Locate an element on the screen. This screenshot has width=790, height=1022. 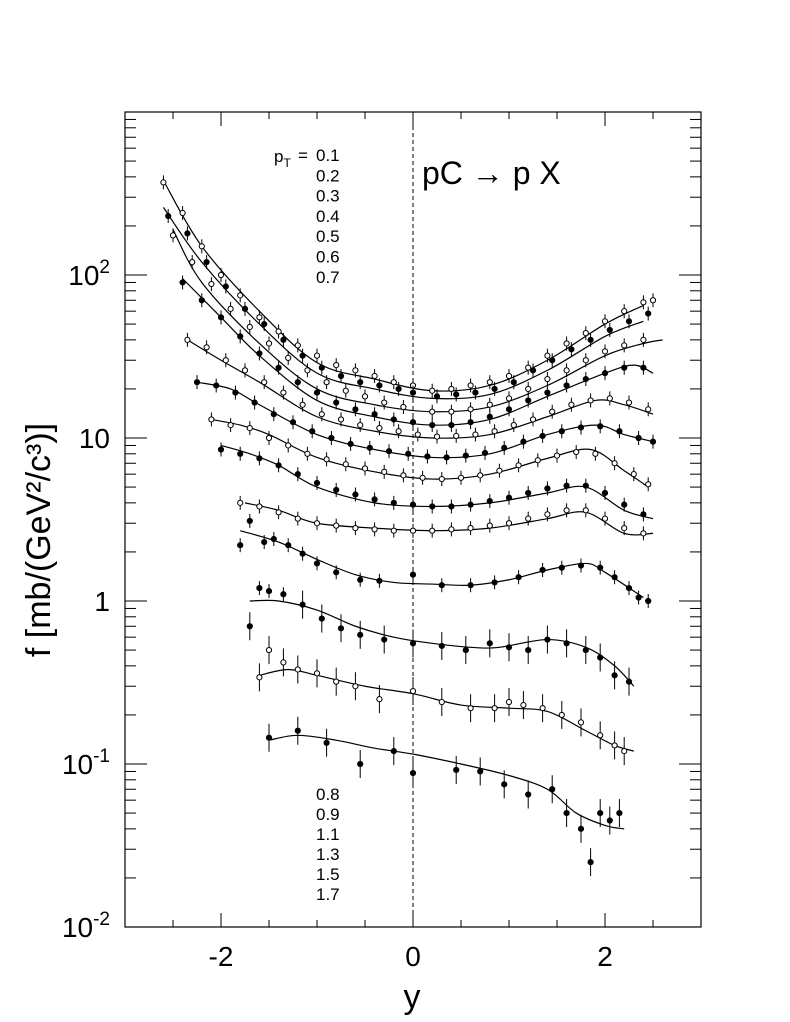
legend-value: 1.5 is located at coordinates (328, 874).